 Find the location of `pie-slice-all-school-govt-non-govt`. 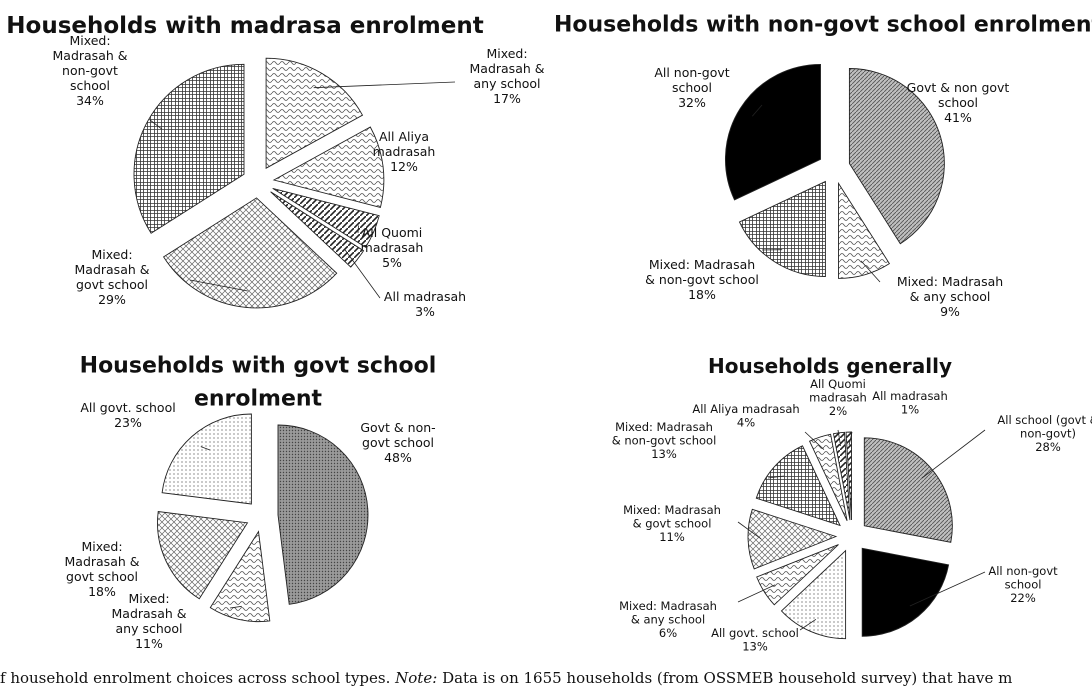

pie-slice-all-school-govt-non-govt is located at coordinates (908, 490).